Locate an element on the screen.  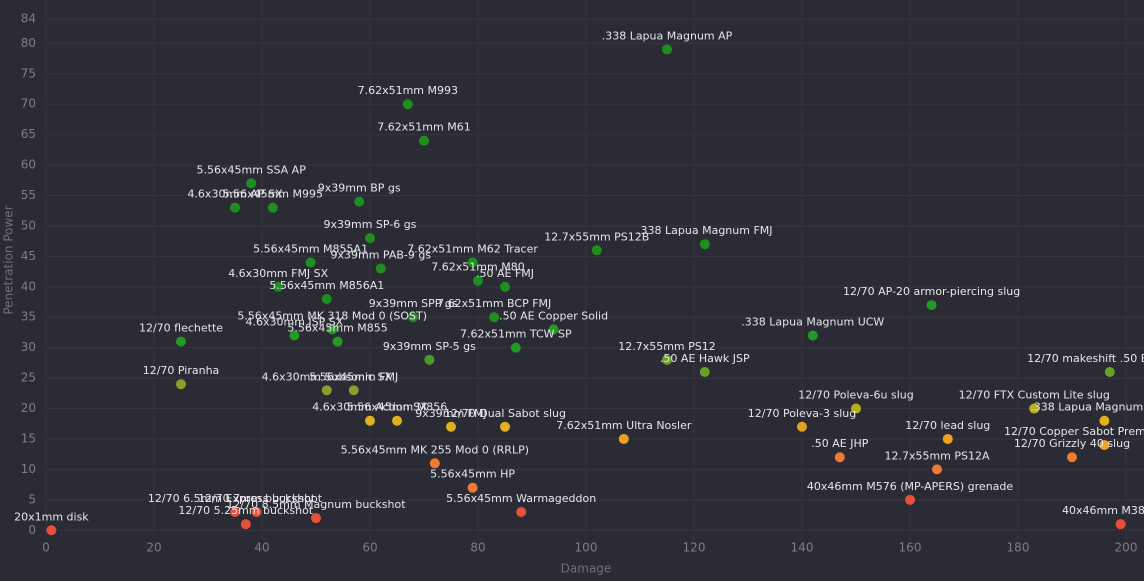
point-label: 12/70 7mm buckshot is located at coordinates (257, 498).